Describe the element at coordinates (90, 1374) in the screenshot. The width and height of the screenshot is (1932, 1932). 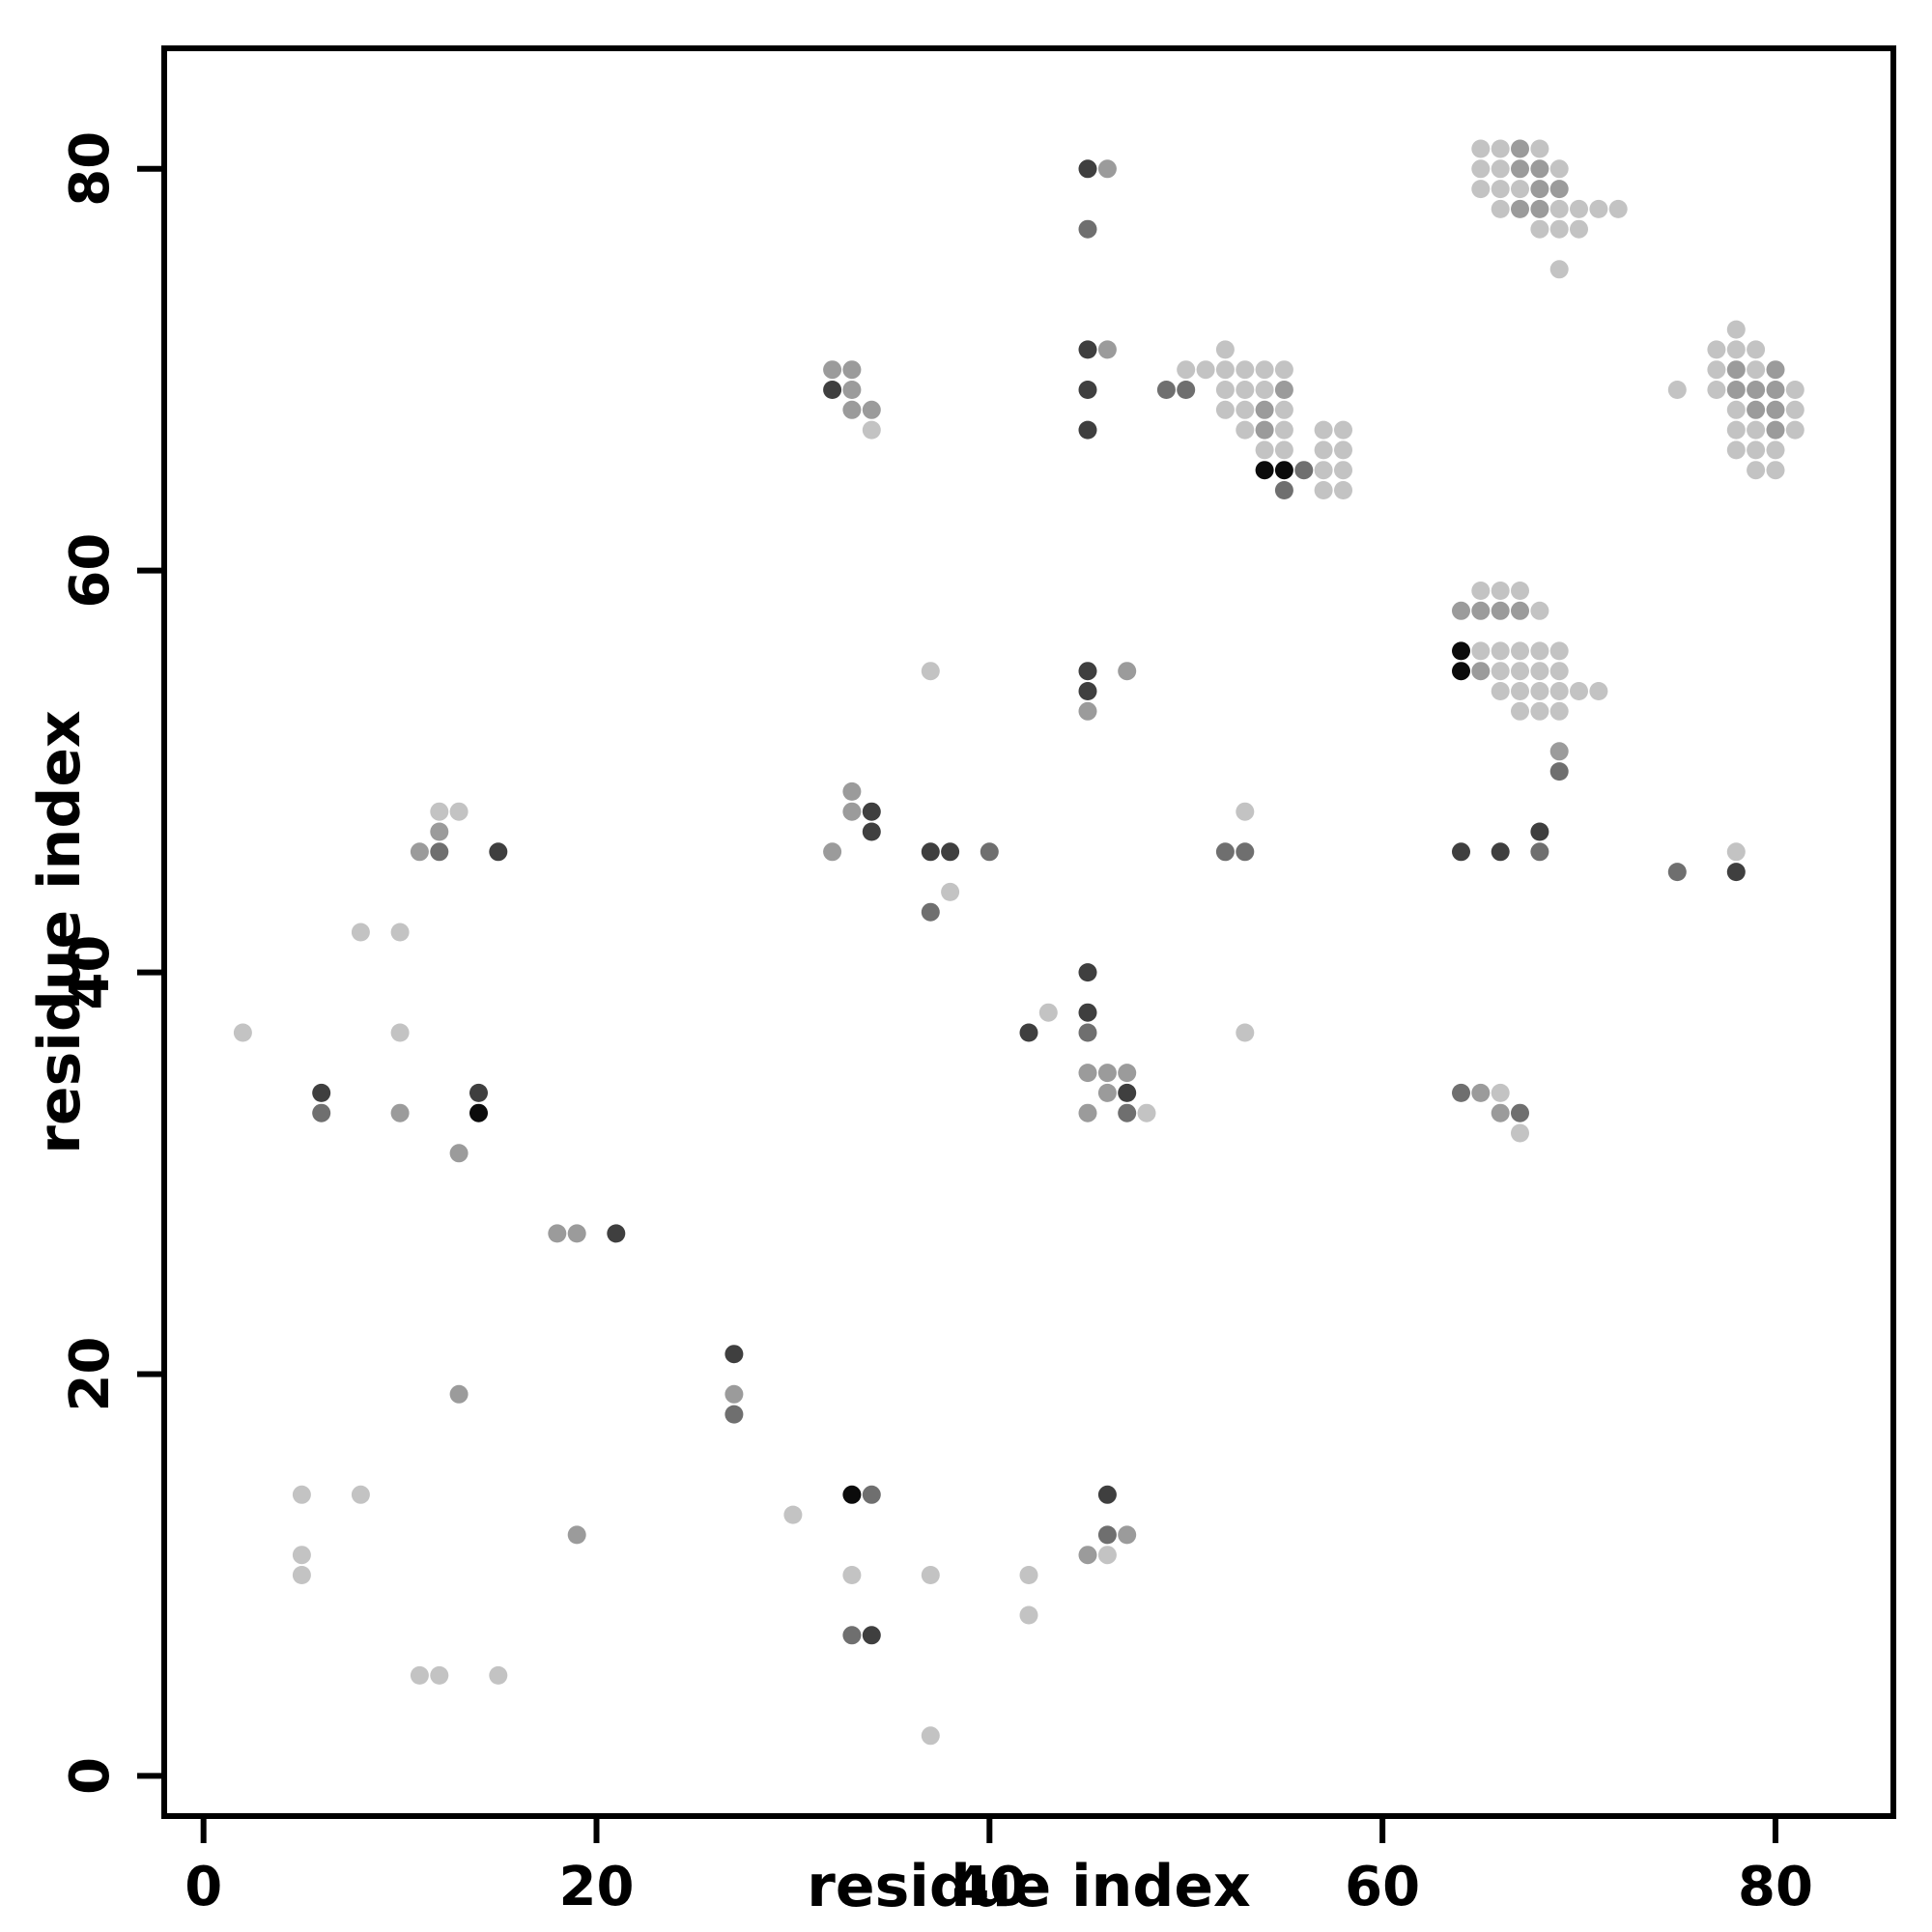
I see `y-tick-label: 20` at that location.